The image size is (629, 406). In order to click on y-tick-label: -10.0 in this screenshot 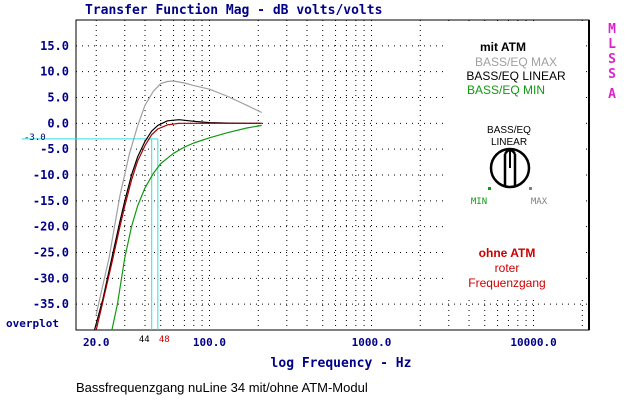, I will do `click(51, 175)`.